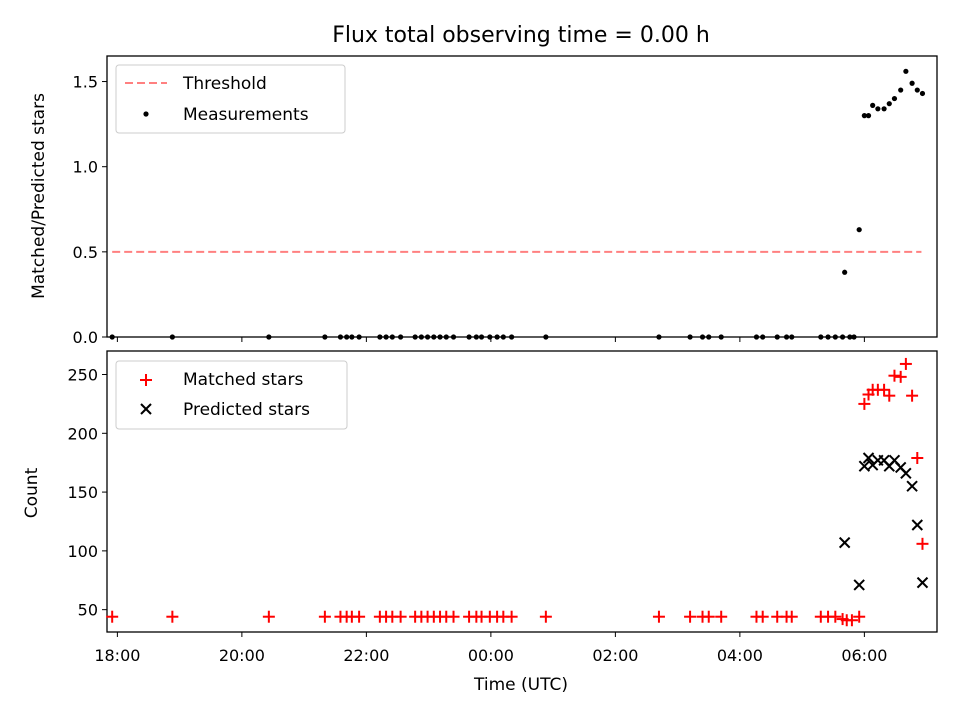  I want to click on top-x-ticks, so click(490, 339).